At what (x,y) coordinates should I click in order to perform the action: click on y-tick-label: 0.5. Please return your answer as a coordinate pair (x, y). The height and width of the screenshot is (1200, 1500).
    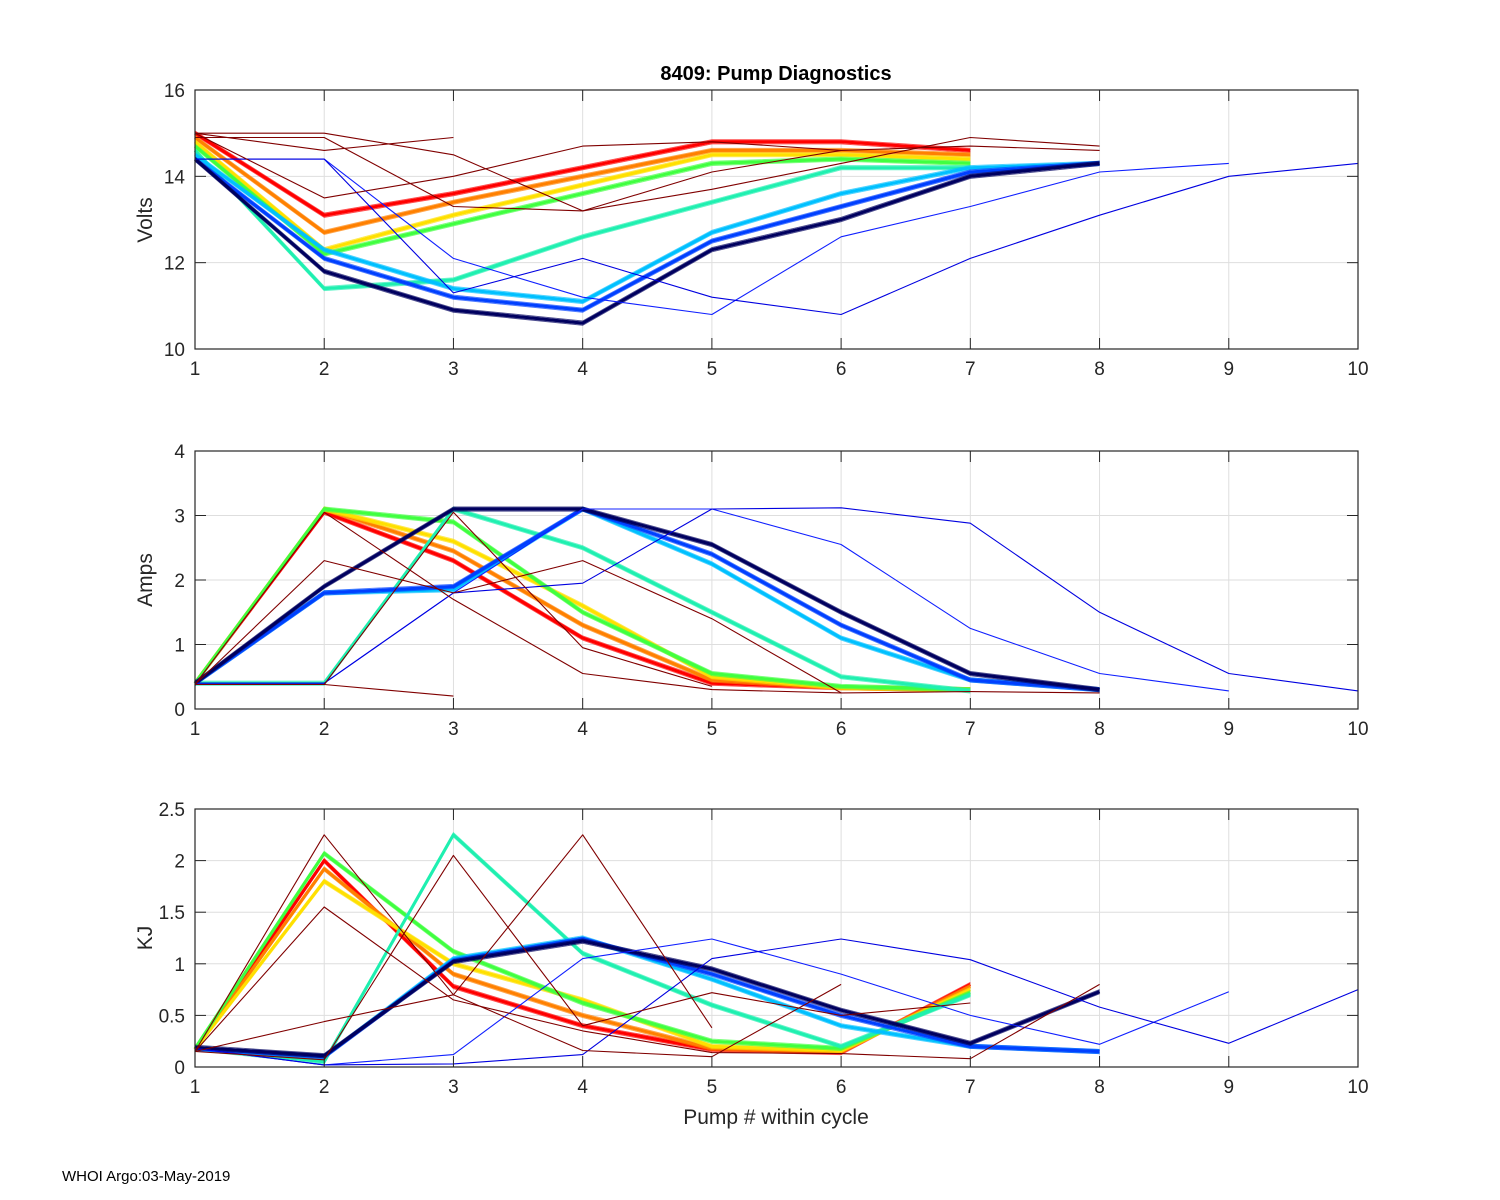
    Looking at the image, I should click on (172, 1016).